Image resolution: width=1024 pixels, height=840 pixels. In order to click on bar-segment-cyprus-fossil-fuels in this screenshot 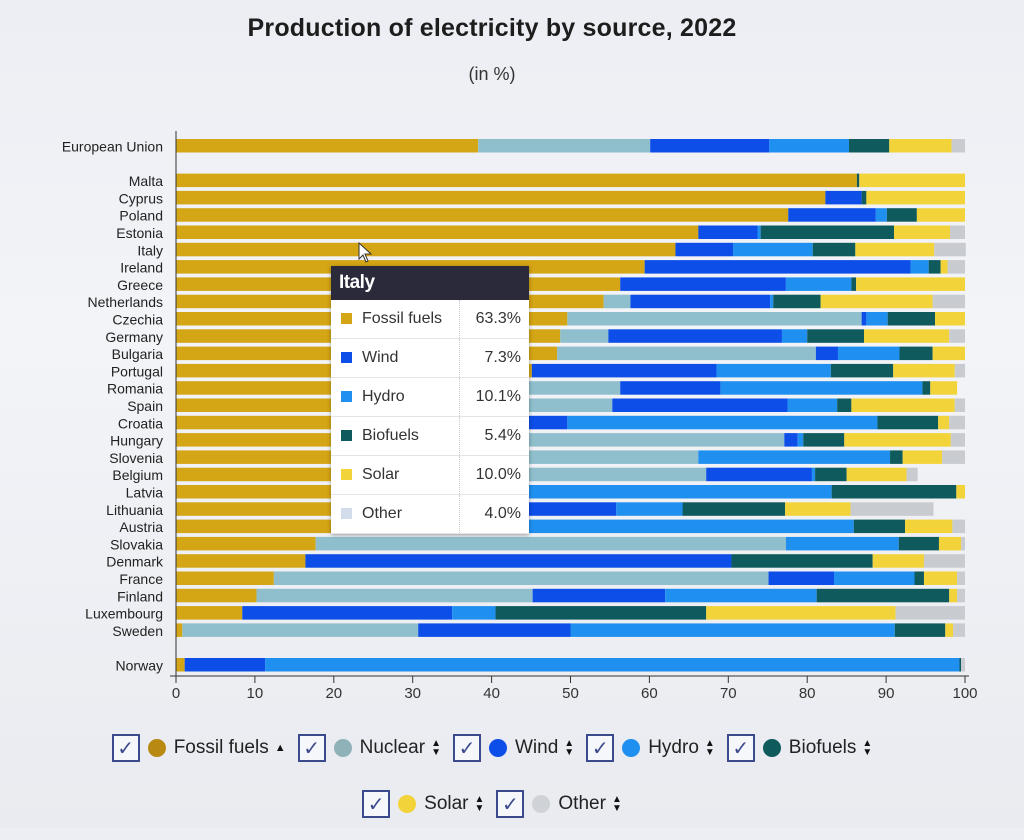, I will do `click(501, 197)`.